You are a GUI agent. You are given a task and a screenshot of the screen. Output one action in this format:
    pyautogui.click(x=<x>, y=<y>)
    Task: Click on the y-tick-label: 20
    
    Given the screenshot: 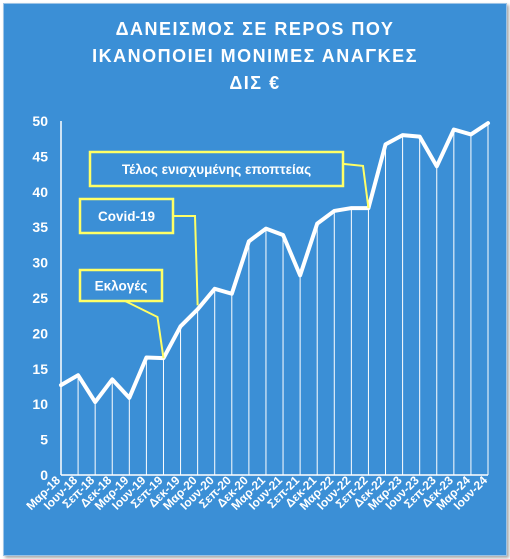 What is the action you would take?
    pyautogui.click(x=40, y=333)
    